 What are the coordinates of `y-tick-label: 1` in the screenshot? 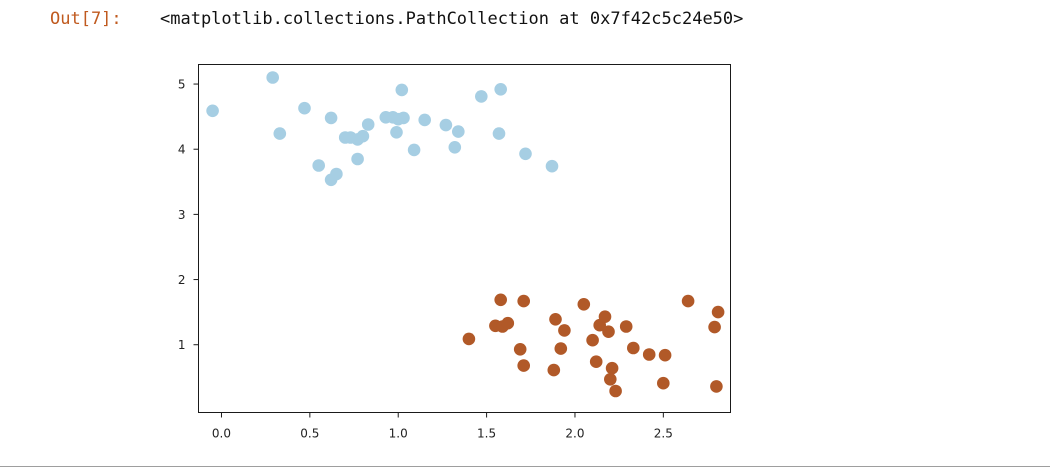 It's located at (182, 345).